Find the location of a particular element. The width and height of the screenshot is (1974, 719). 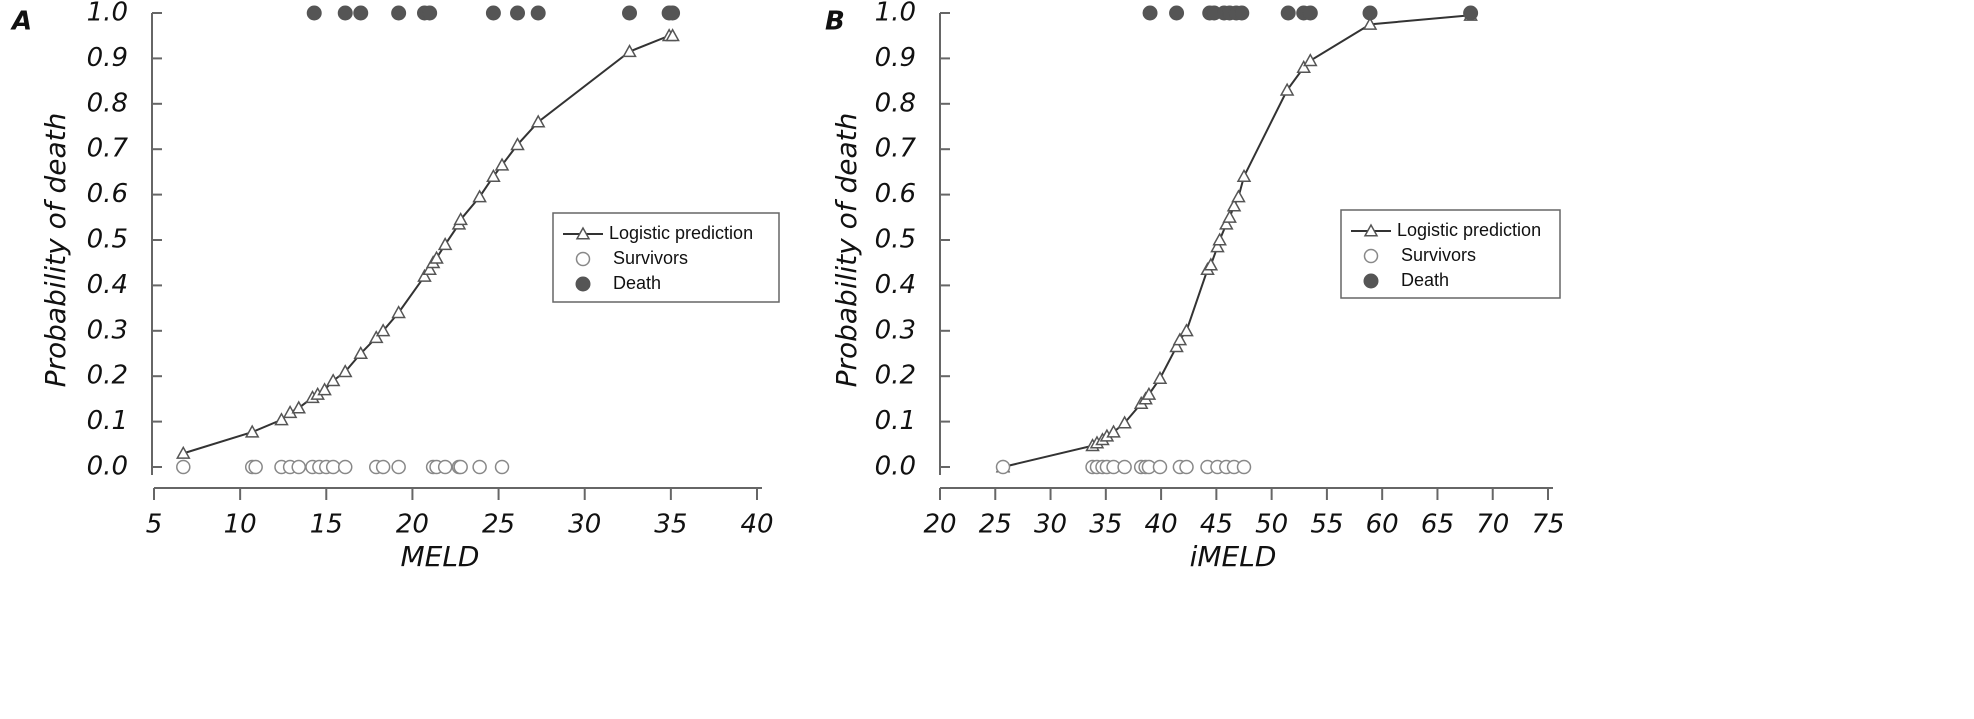

panel-label: A is located at coordinates (21, 22).